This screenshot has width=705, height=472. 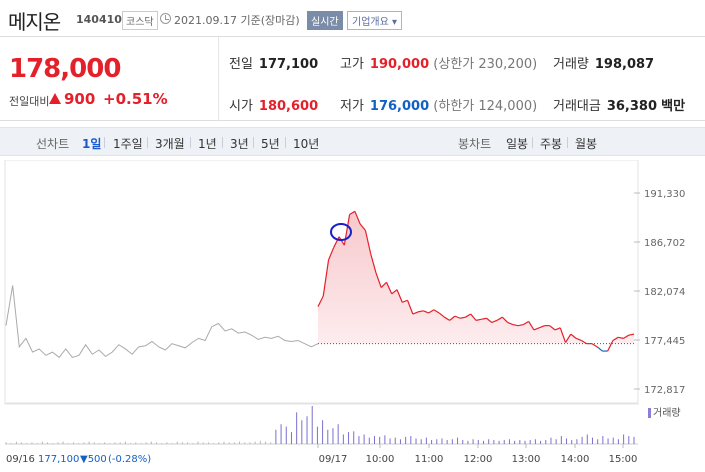 What do you see at coordinates (128, 144) in the screenshot?
I see `tab-1w: 1주일` at bounding box center [128, 144].